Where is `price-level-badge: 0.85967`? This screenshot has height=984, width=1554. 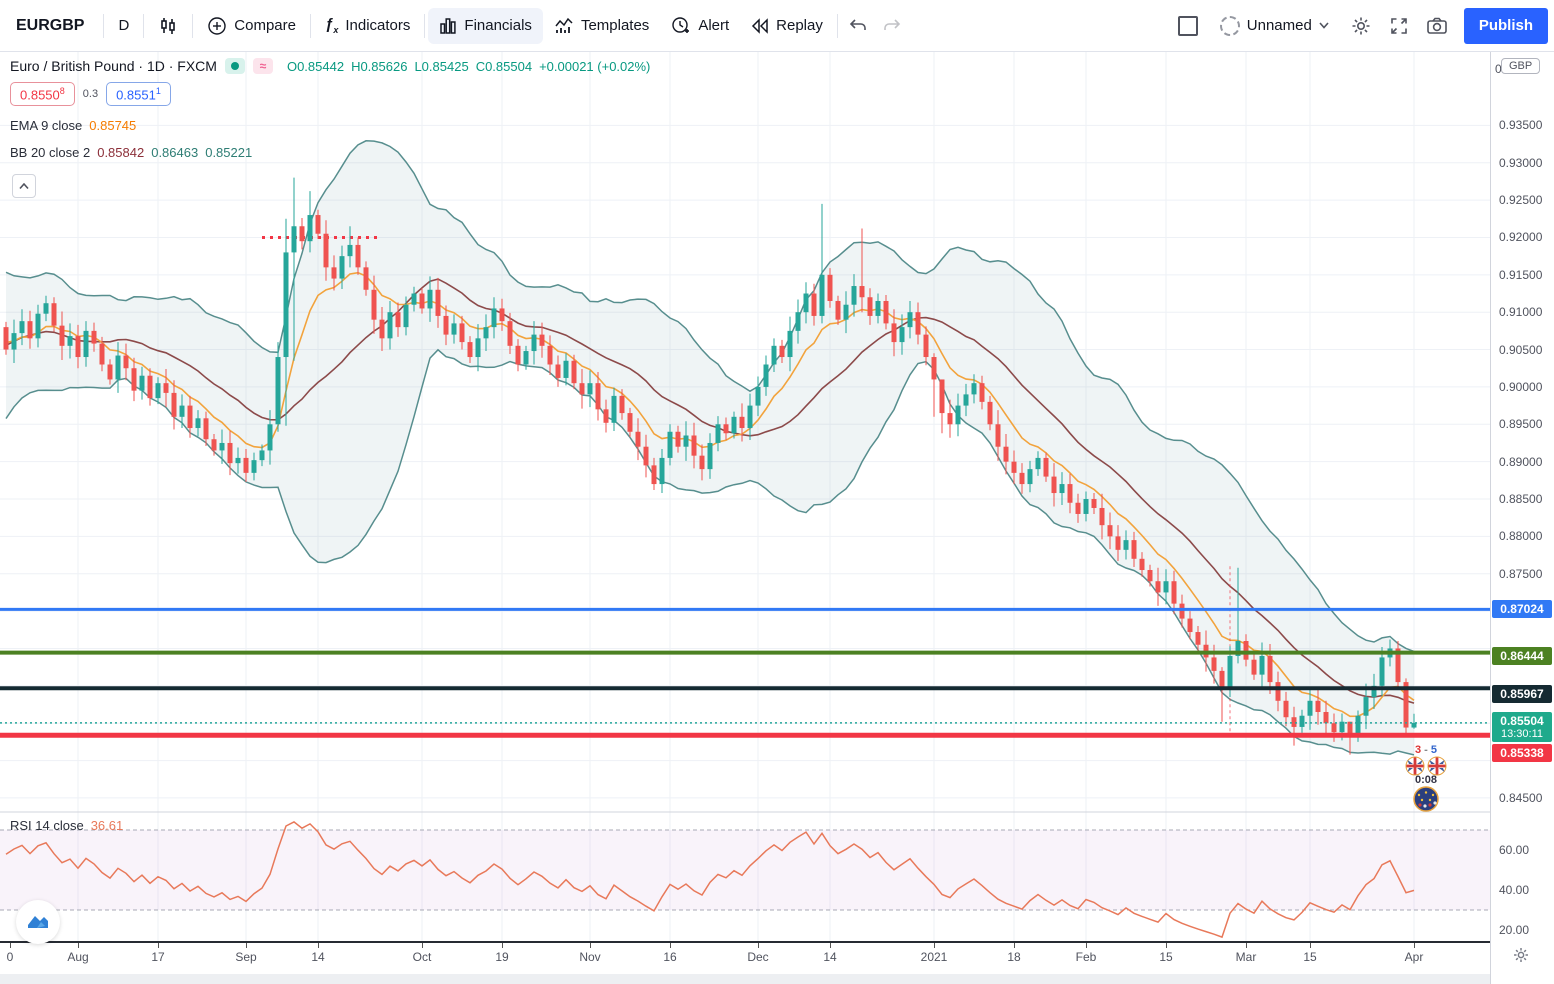
price-level-badge: 0.85967 is located at coordinates (1522, 694).